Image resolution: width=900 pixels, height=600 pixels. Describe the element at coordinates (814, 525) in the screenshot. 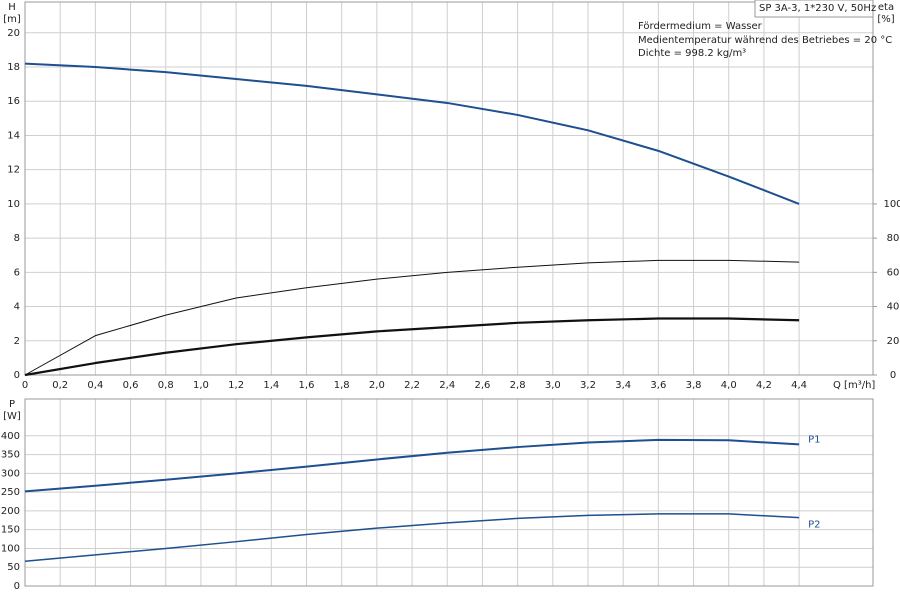

I see `series-label: P2` at that location.